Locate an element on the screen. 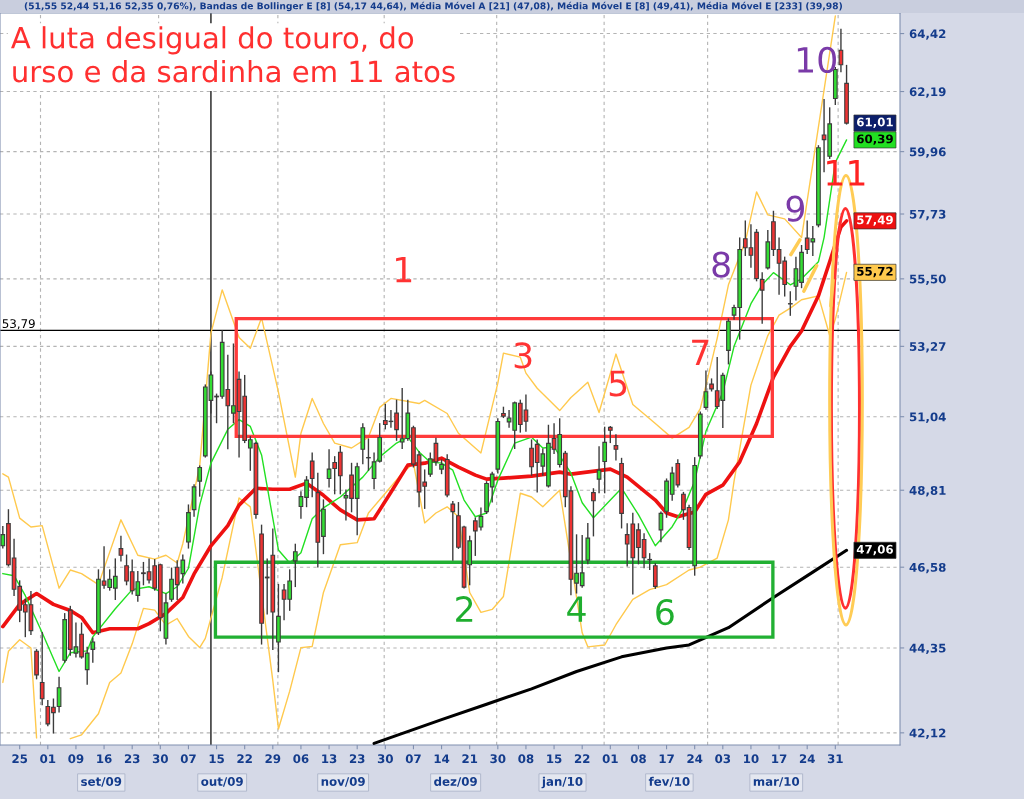  data-label: 47,06 is located at coordinates (874, 550).